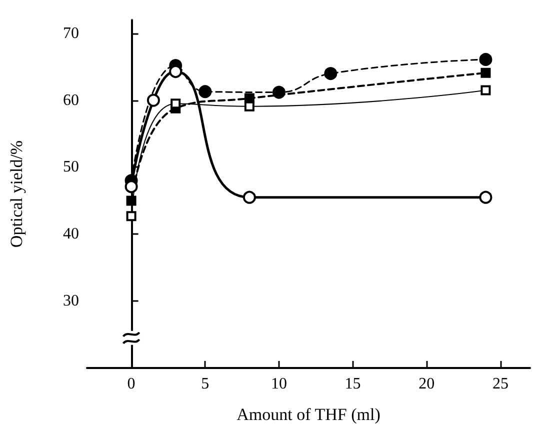 Image resolution: width=549 pixels, height=428 pixels. Describe the element at coordinates (131, 384) in the screenshot. I see `x-tick-label: 0` at that location.